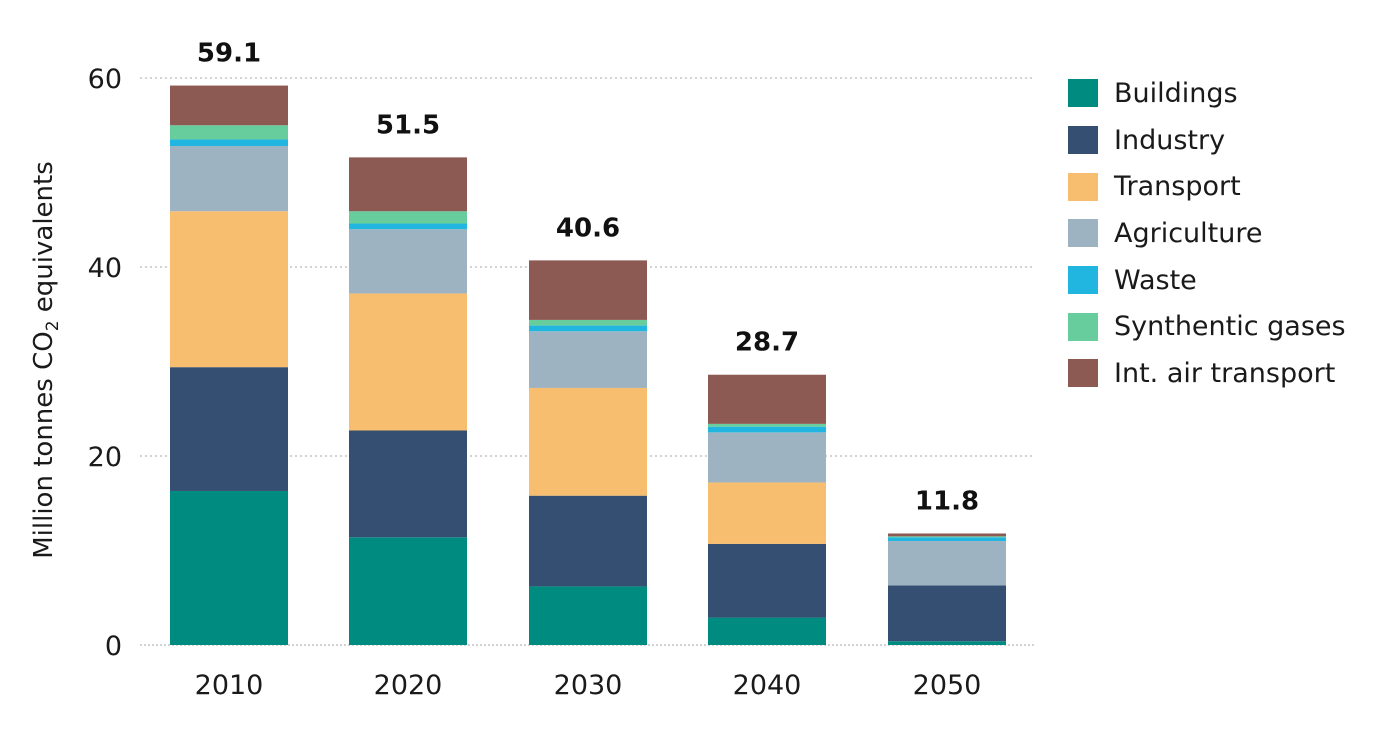 Image resolution: width=1398 pixels, height=733 pixels. Describe the element at coordinates (408, 685) in the screenshot. I see `x-tick-label: 2020` at that location.